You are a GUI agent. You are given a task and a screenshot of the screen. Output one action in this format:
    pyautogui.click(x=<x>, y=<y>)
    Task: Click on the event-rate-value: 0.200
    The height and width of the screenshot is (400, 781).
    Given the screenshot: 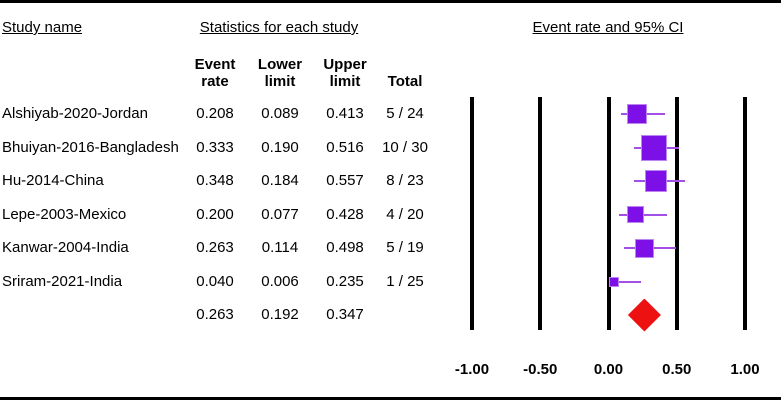 What is the action you would take?
    pyautogui.click(x=215, y=214)
    